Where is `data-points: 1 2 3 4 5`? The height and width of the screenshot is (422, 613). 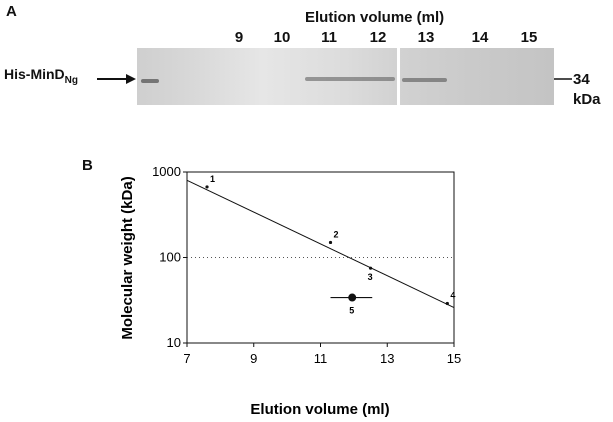 data-points: 1 2 3 4 5 is located at coordinates (330, 245).